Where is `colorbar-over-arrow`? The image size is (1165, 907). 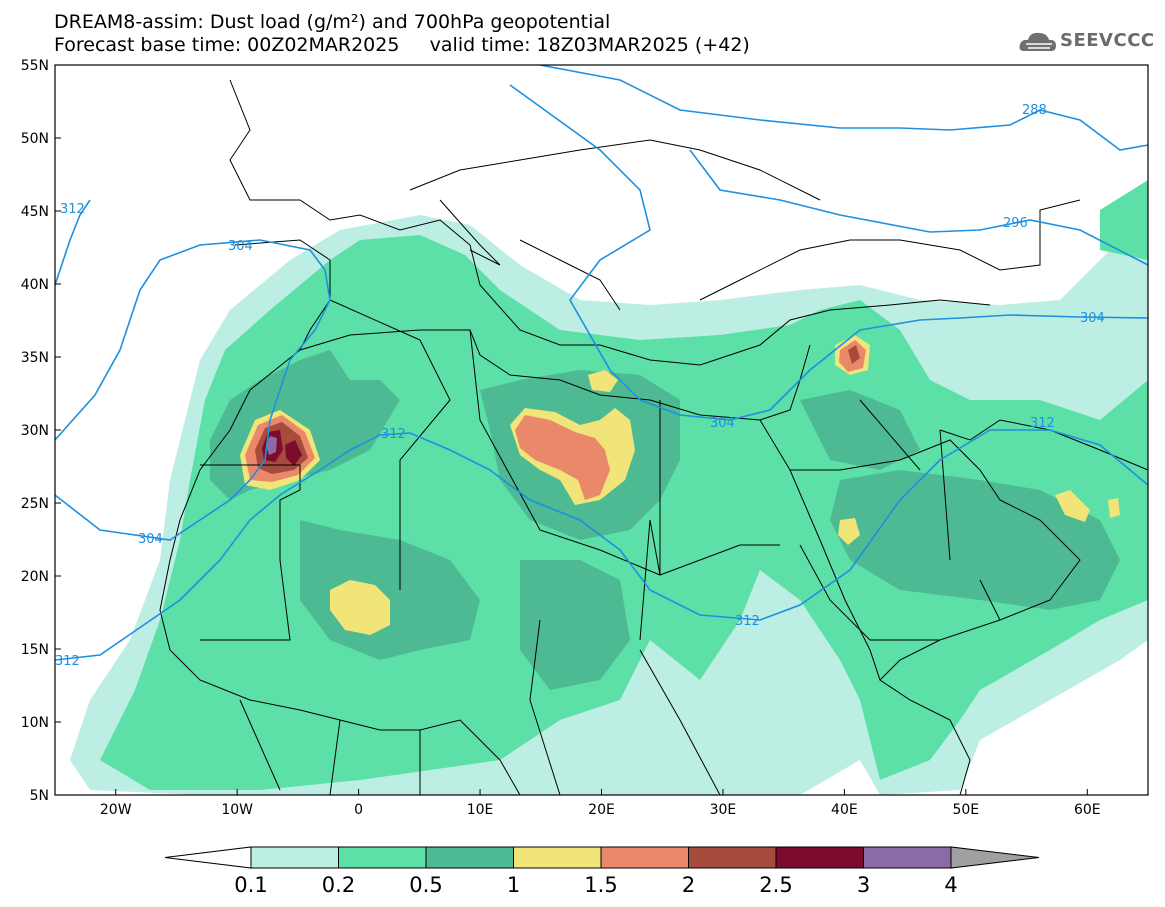 colorbar-over-arrow is located at coordinates (995, 857).